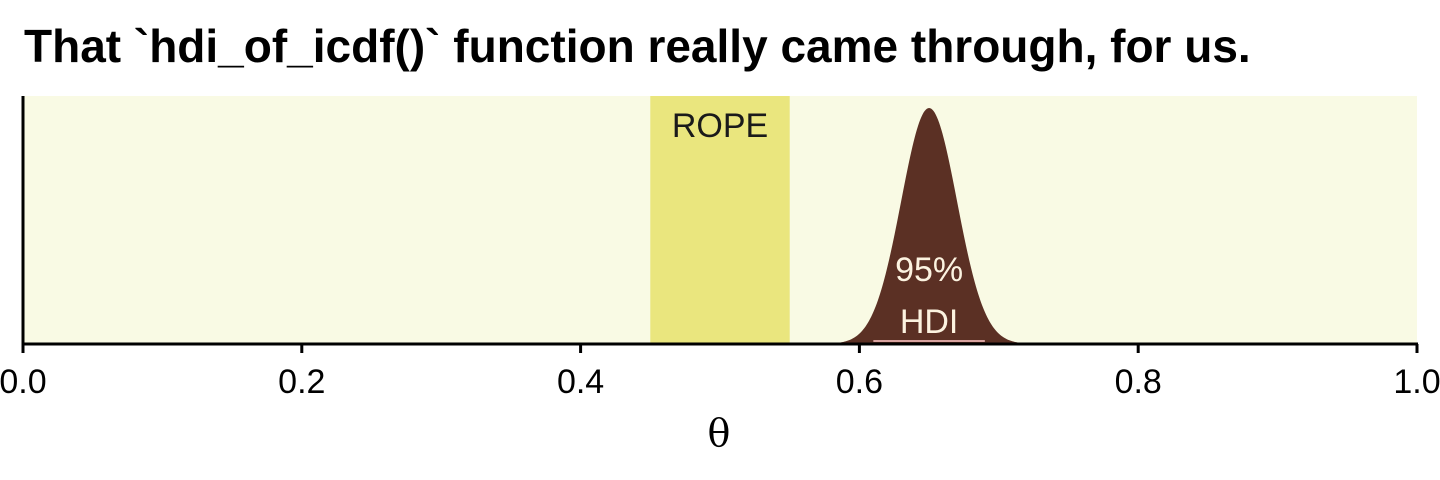 The width and height of the screenshot is (1440, 480). I want to click on x-tick-label: 0.0, so click(23, 382).